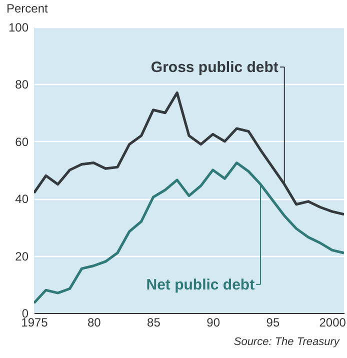 The width and height of the screenshot is (347, 358). Describe the element at coordinates (214, 67) in the screenshot. I see `legend-label: Gross public debt` at that location.